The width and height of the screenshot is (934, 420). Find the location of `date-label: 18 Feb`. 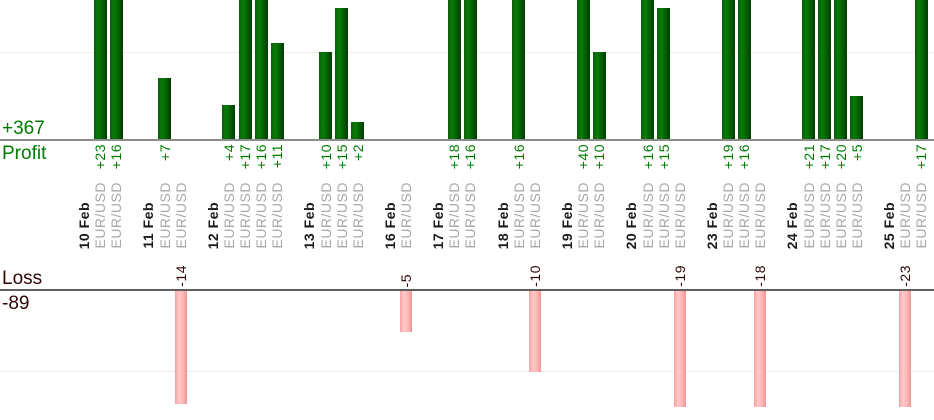

date-label: 18 Feb is located at coordinates (502, 225).